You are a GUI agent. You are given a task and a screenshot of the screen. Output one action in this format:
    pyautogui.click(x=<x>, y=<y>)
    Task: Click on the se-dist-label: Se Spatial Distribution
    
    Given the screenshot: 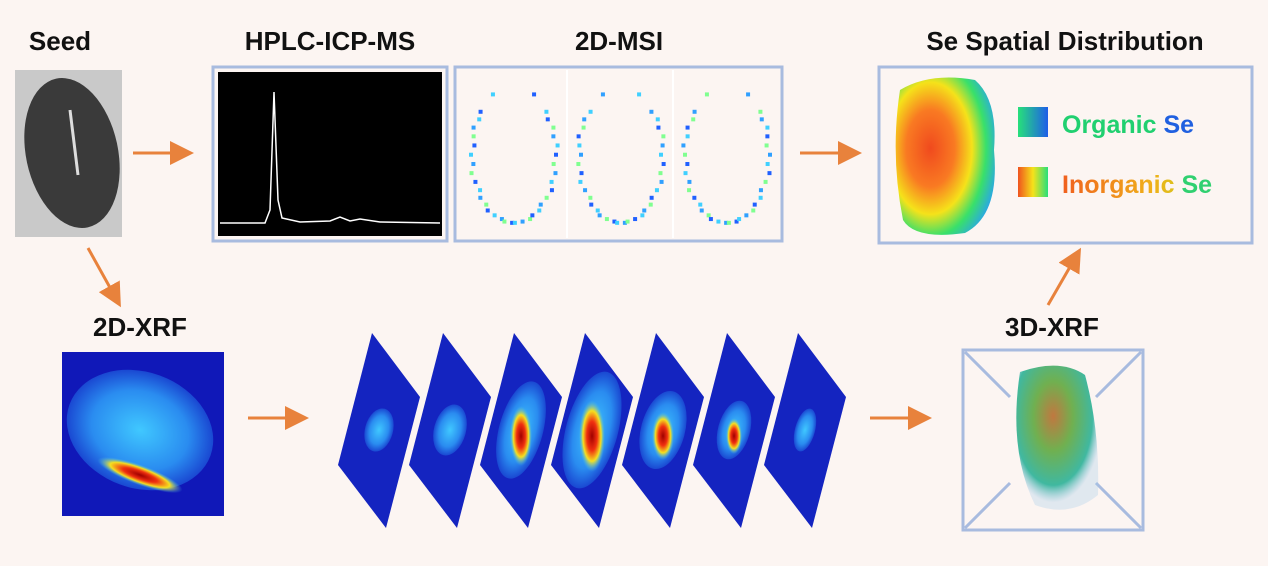 What is the action you would take?
    pyautogui.click(x=1064, y=41)
    